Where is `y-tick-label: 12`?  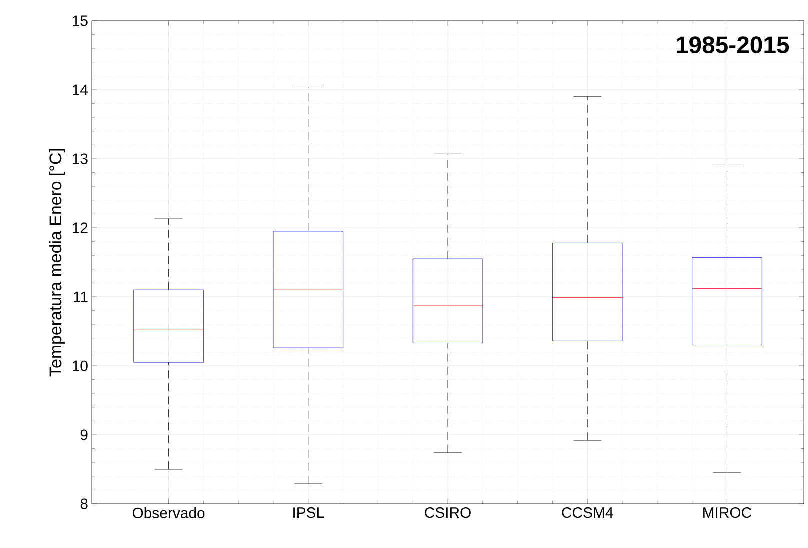
y-tick-label: 12 is located at coordinates (80, 228).